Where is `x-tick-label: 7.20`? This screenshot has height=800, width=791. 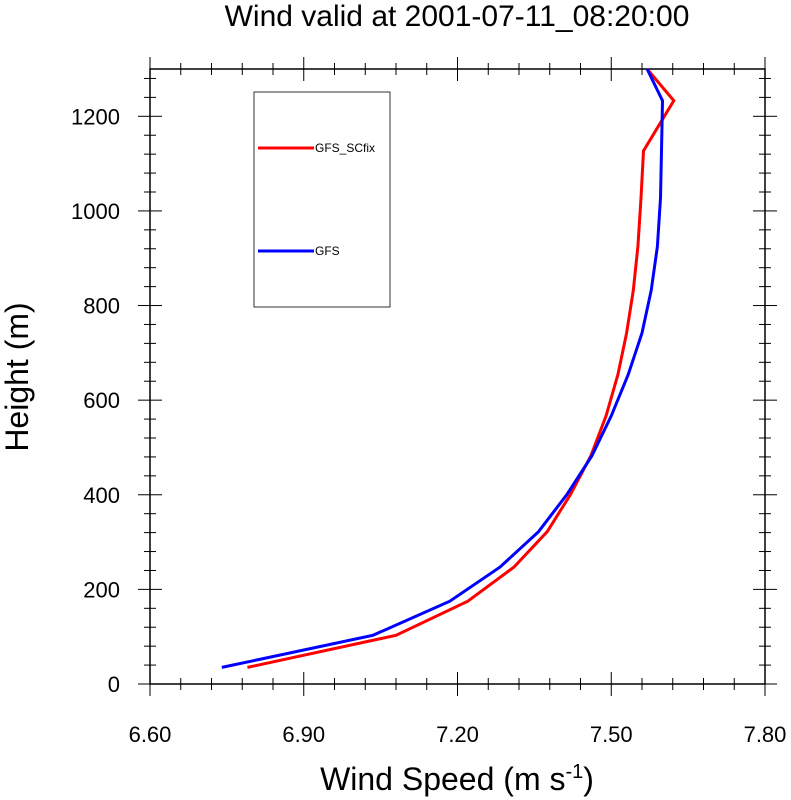
x-tick-label: 7.20 is located at coordinates (457, 734).